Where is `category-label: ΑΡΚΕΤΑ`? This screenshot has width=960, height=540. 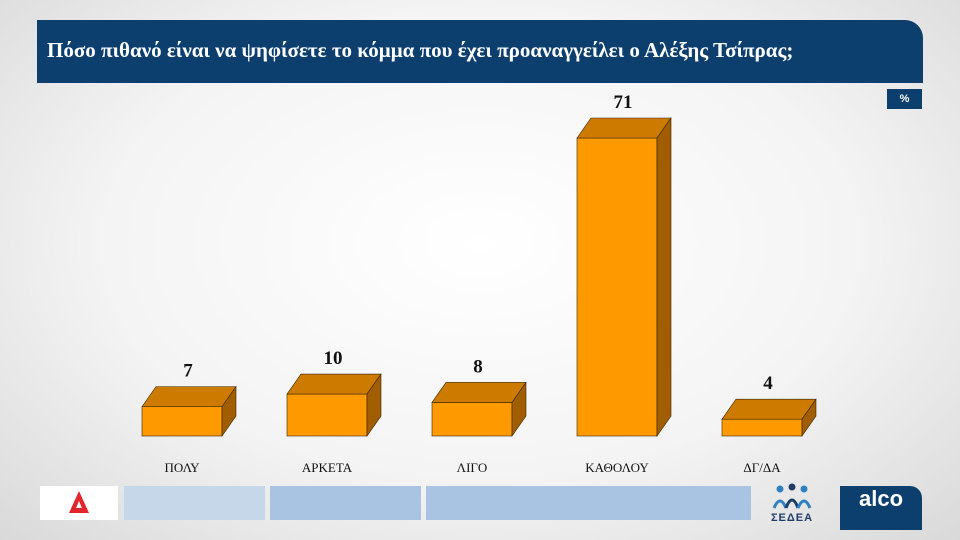 category-label: ΑΡΚΕΤΑ is located at coordinates (327, 467).